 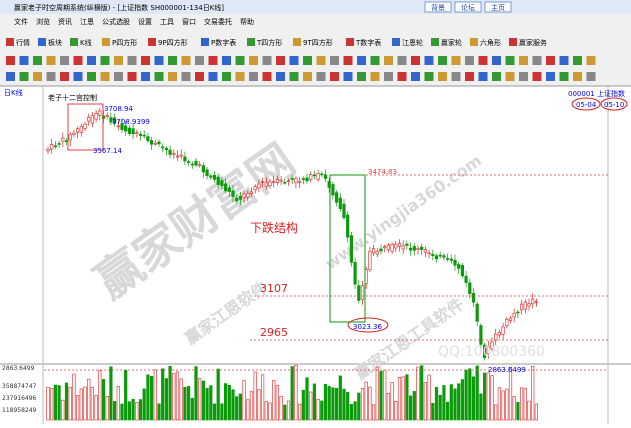 What do you see at coordinates (21, 21) in the screenshot?
I see `menu-item: 文件` at bounding box center [21, 21].